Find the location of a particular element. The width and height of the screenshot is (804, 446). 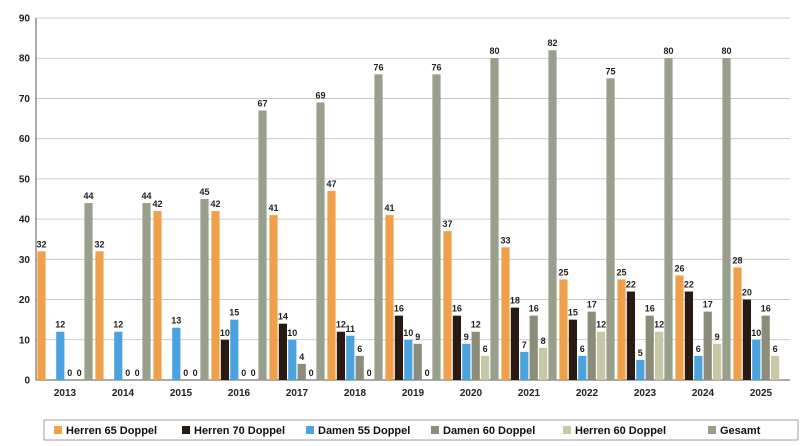

x-tick-label: 2021 is located at coordinates (529, 393).